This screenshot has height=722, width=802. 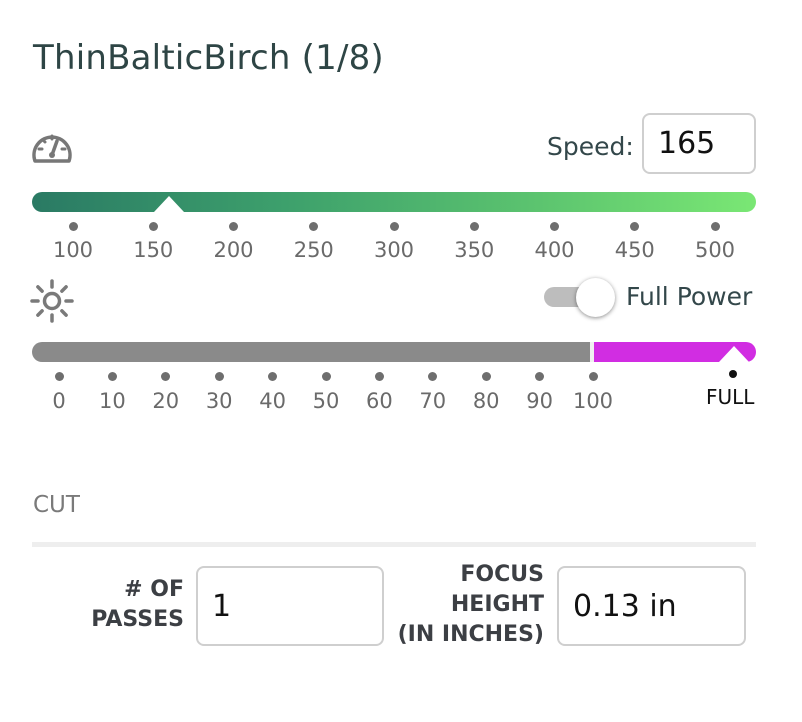 What do you see at coordinates (112, 401) in the screenshot?
I see `power-tick-label: 10` at bounding box center [112, 401].